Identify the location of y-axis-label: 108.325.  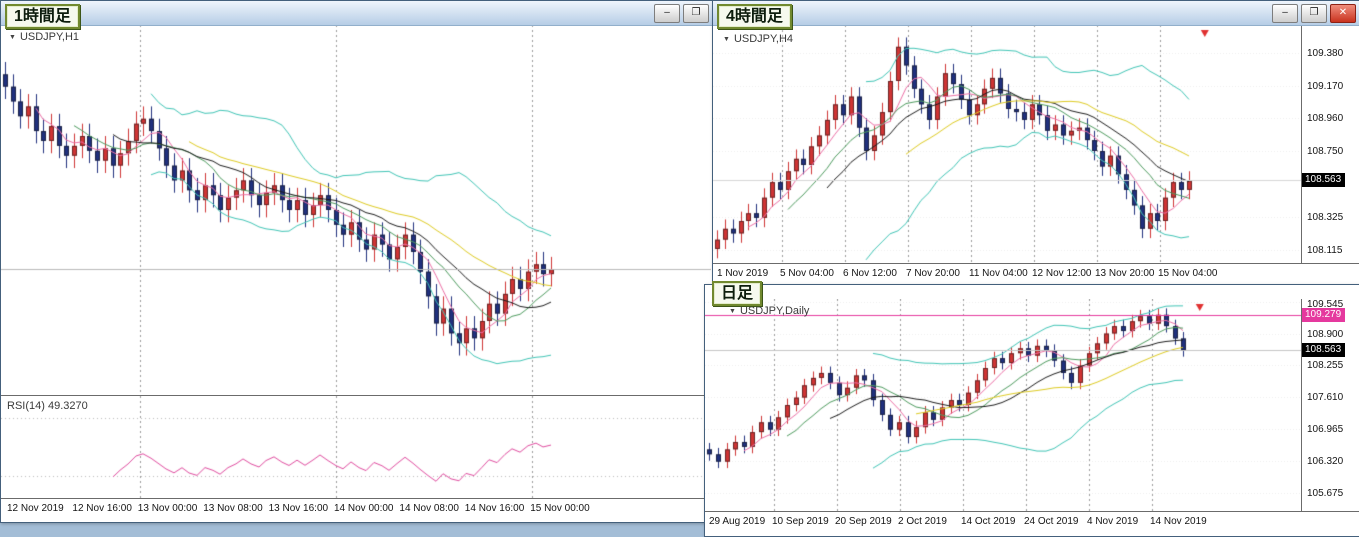
(1325, 218).